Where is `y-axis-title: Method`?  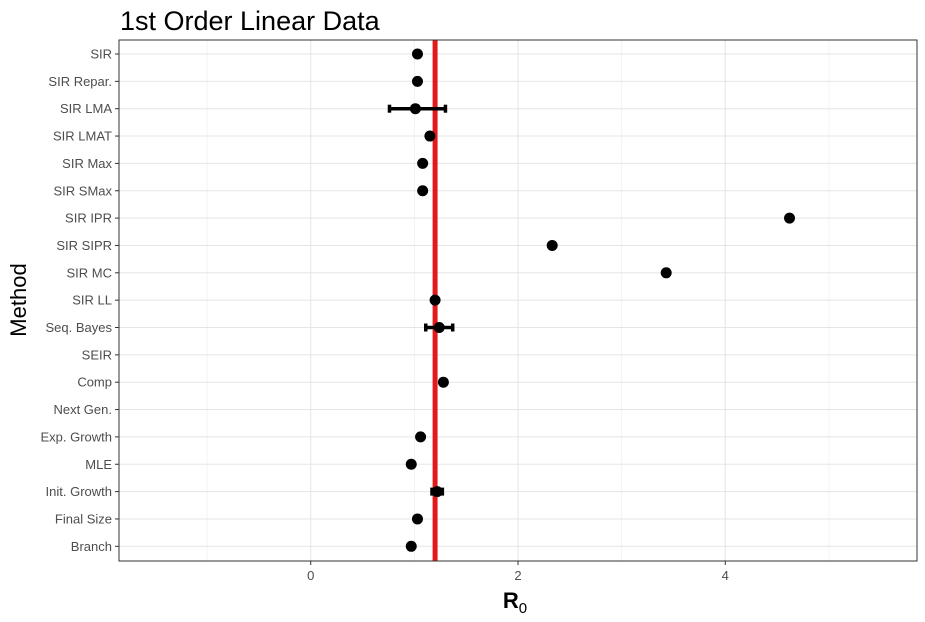 y-axis-title: Method is located at coordinates (18, 299).